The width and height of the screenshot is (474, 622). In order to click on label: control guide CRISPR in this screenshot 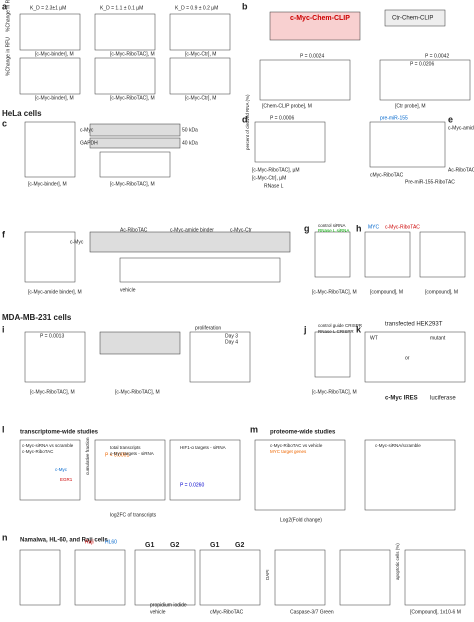, I will do `click(340, 325)`.